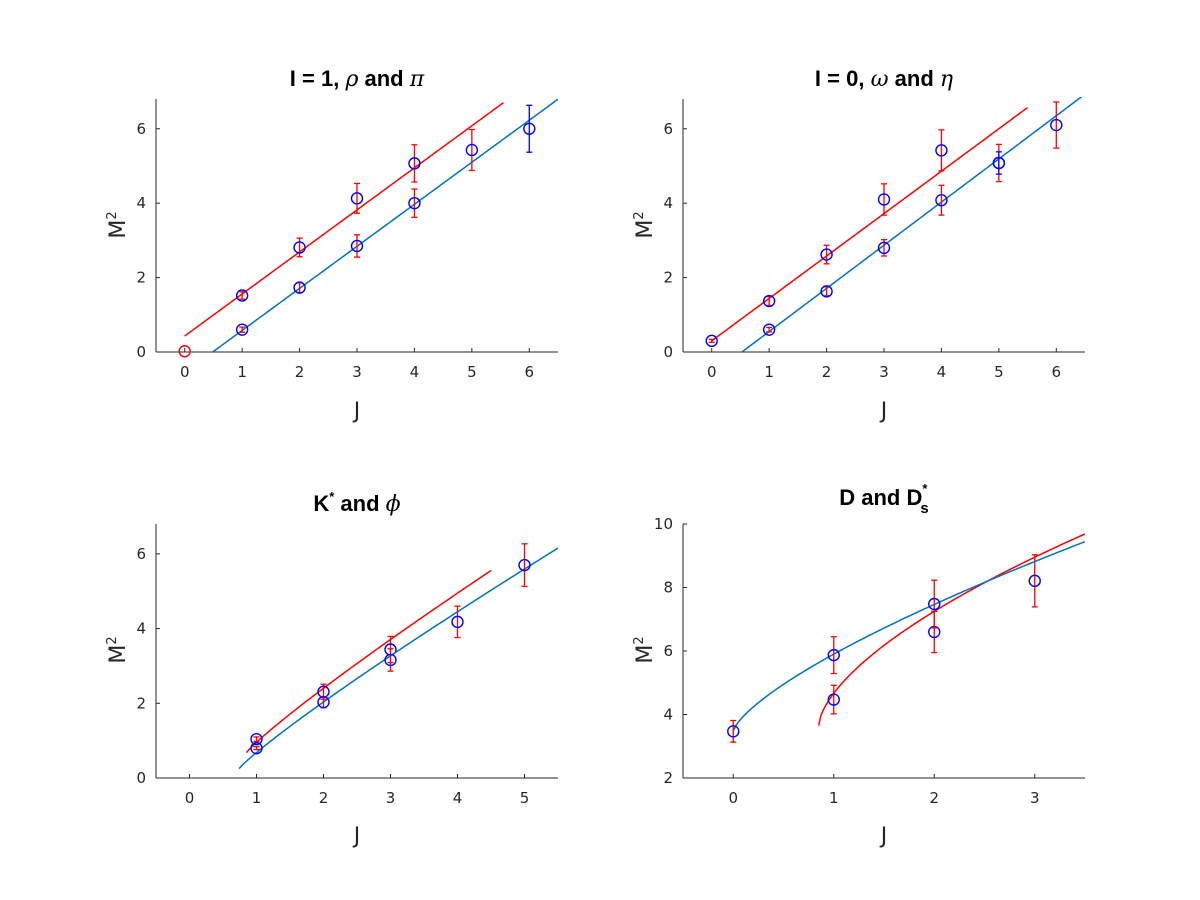 The image size is (1200, 900). What do you see at coordinates (884, 79) in the screenshot?
I see `panel-title: I = 0, ω and η` at bounding box center [884, 79].